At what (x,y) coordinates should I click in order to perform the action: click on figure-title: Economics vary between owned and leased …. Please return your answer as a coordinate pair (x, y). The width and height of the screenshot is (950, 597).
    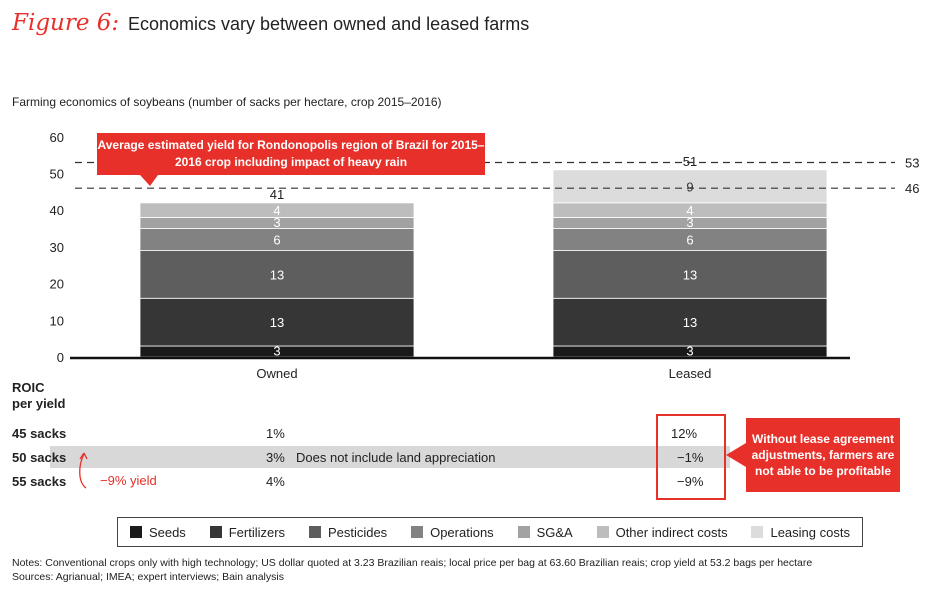
    Looking at the image, I should click on (329, 24).